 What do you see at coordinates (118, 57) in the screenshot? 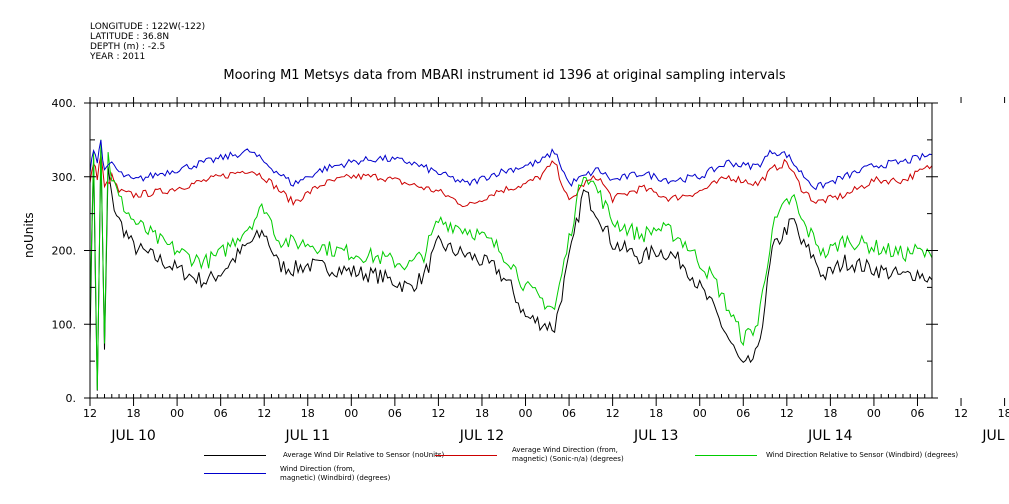
I see `year-label: YEAR : 2011` at bounding box center [118, 57].